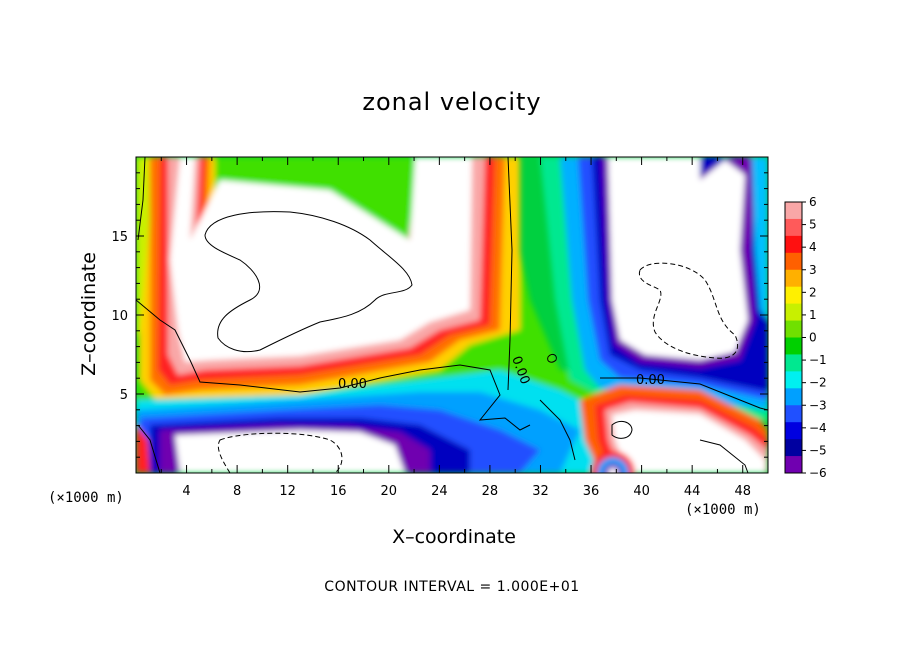  I want to click on x-unit-left: (×1000 m), so click(86, 498).